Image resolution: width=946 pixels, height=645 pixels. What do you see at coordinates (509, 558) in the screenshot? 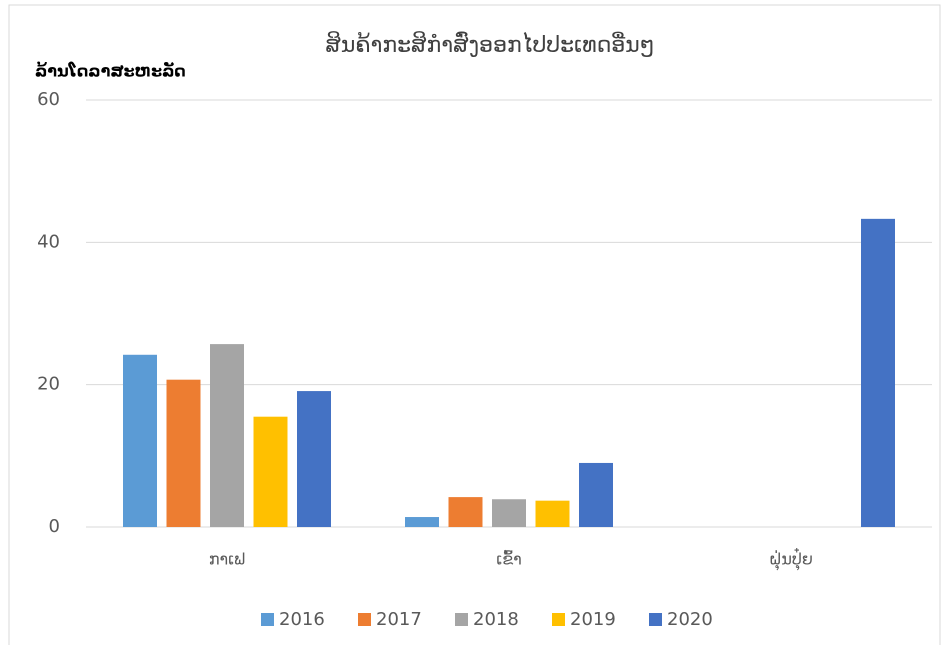
I see `x-tick-label: ເຂົ້າ` at bounding box center [509, 558].